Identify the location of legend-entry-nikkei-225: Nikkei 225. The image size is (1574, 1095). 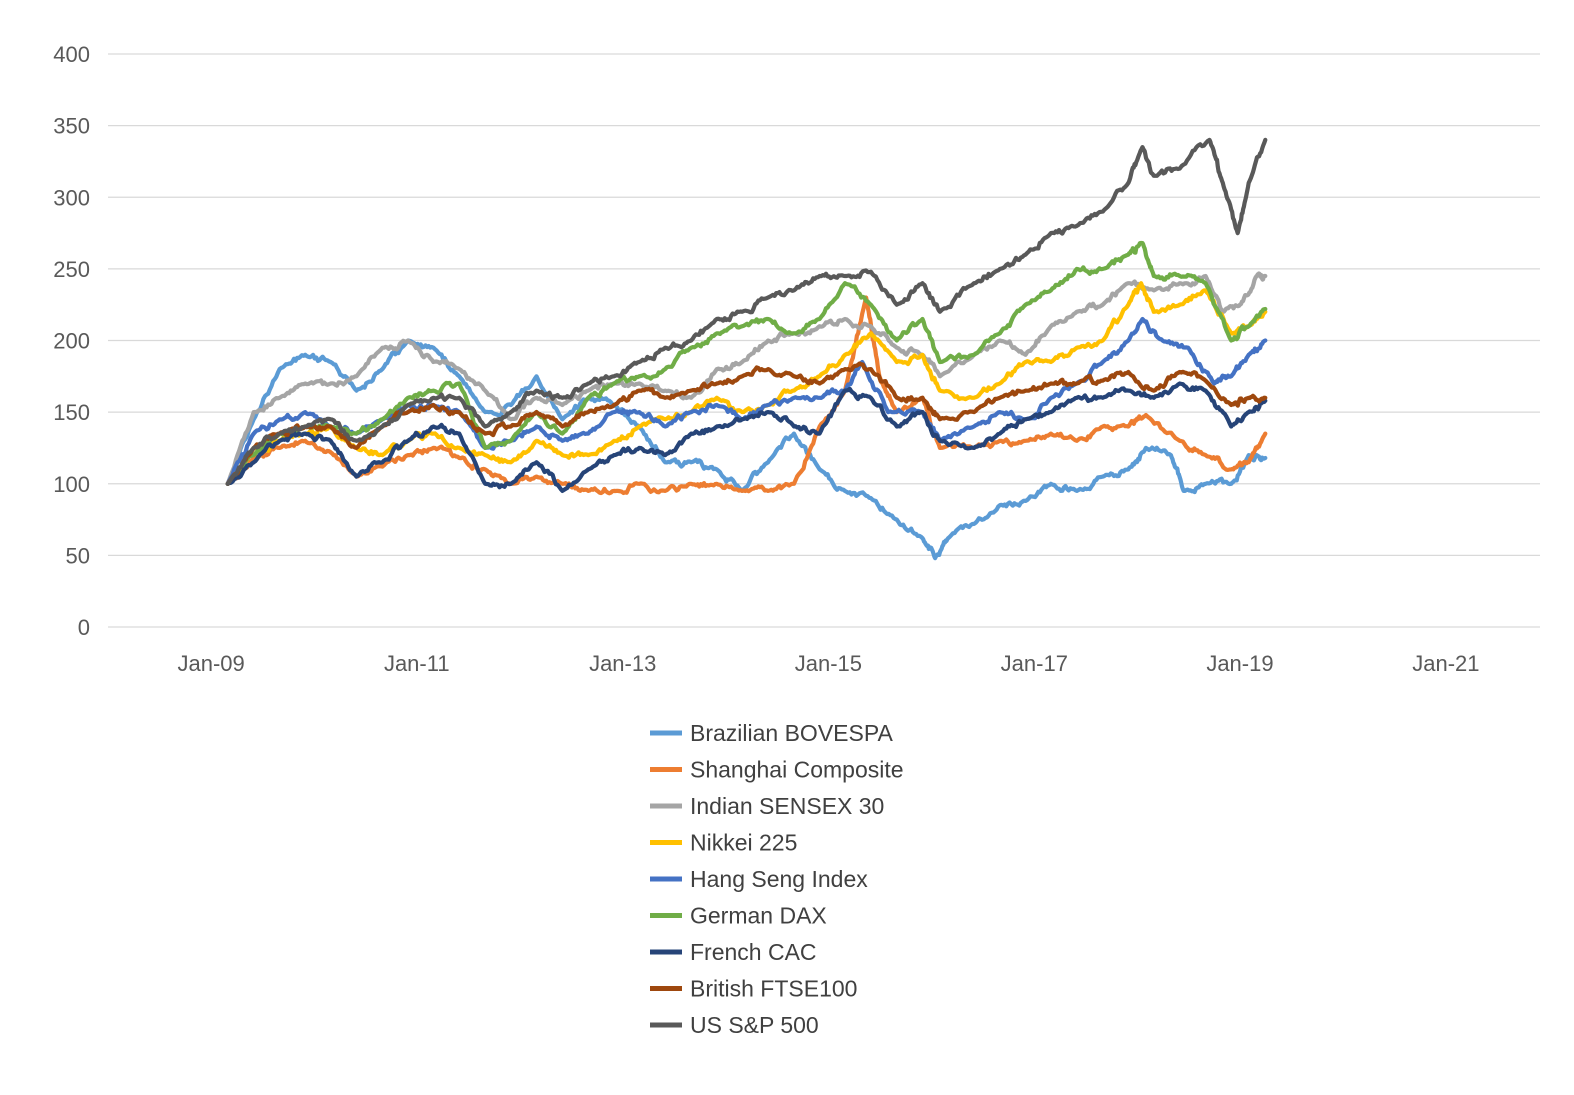
(723, 843).